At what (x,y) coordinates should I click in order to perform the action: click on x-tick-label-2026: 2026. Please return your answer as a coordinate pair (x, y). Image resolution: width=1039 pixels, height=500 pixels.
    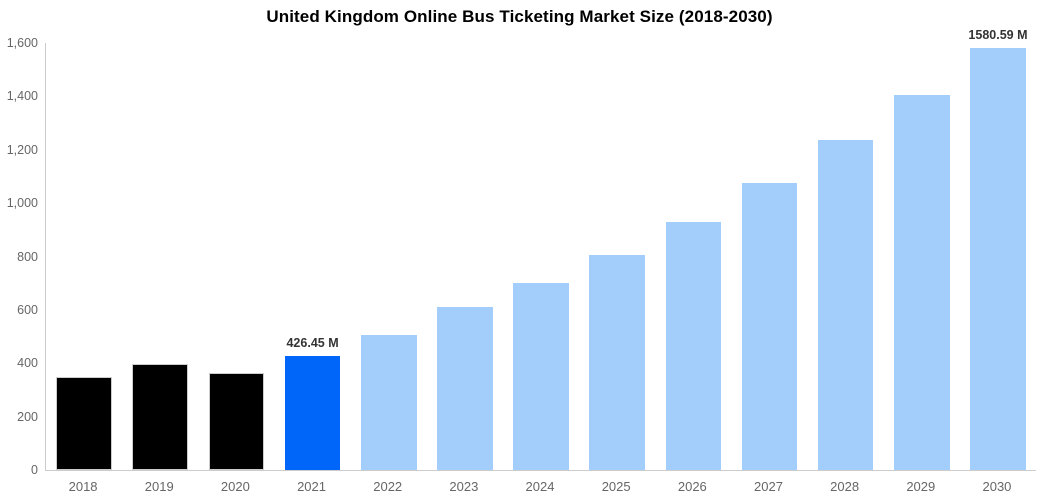
    Looking at the image, I should click on (692, 486).